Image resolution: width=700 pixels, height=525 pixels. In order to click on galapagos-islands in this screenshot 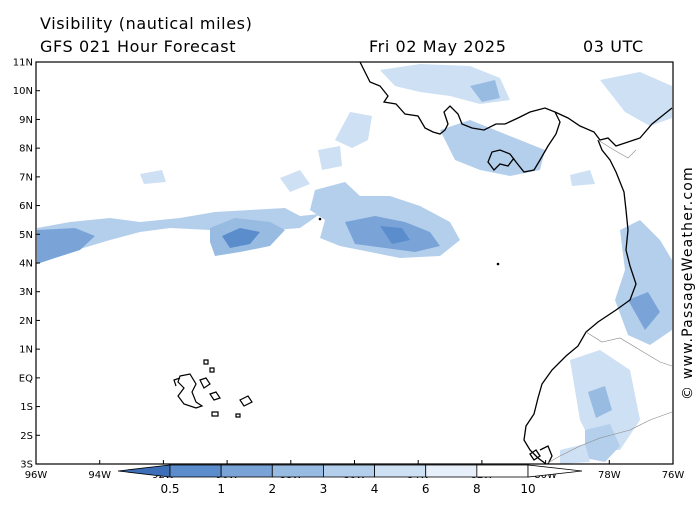, I will do `click(213, 388)`.